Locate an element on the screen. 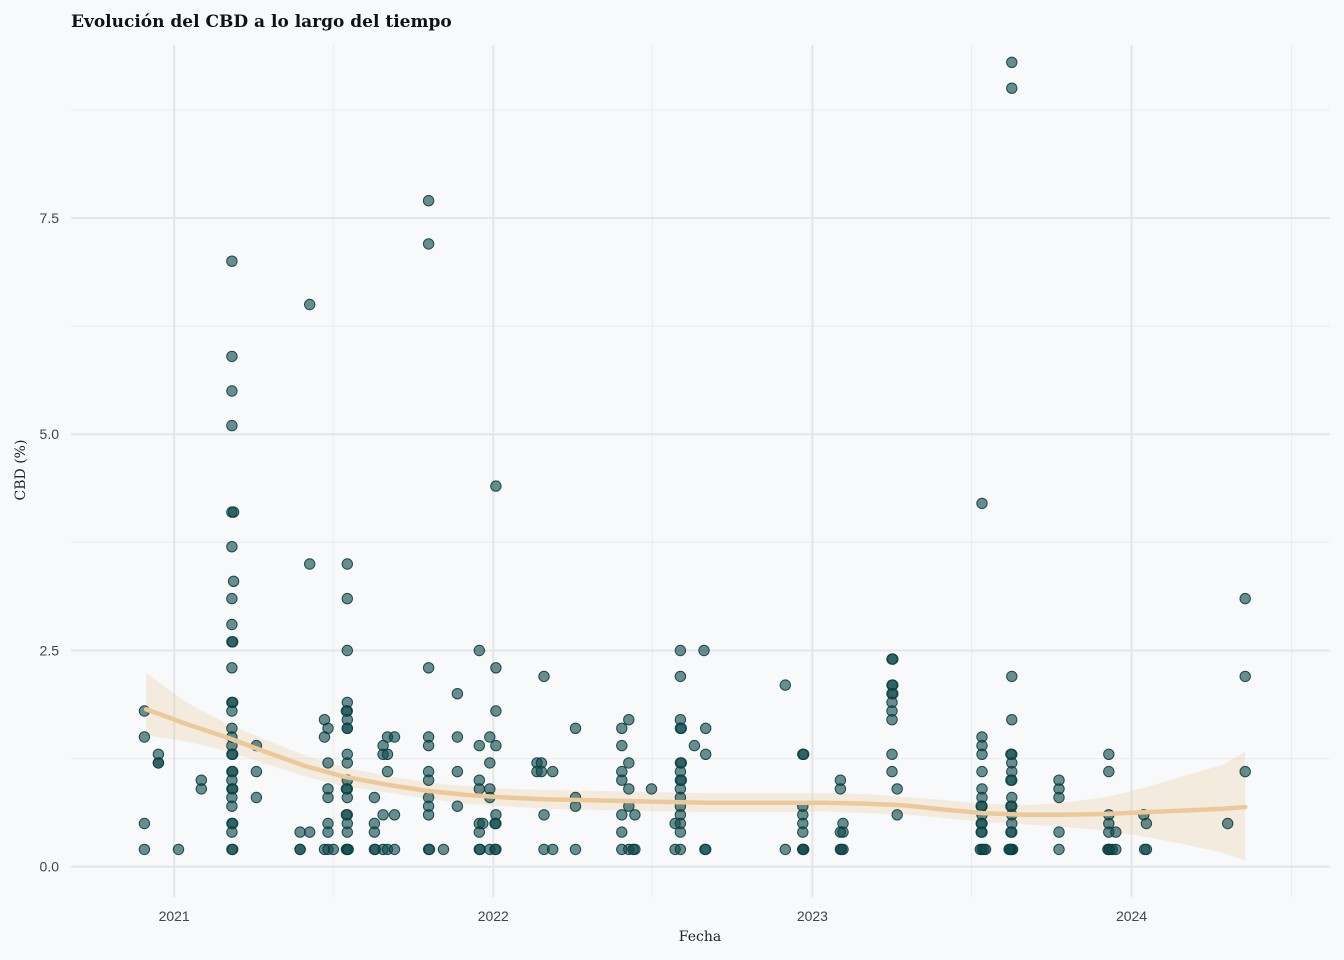 The width and height of the screenshot is (1344, 960). x-axis-title: Fecha is located at coordinates (700, 937).